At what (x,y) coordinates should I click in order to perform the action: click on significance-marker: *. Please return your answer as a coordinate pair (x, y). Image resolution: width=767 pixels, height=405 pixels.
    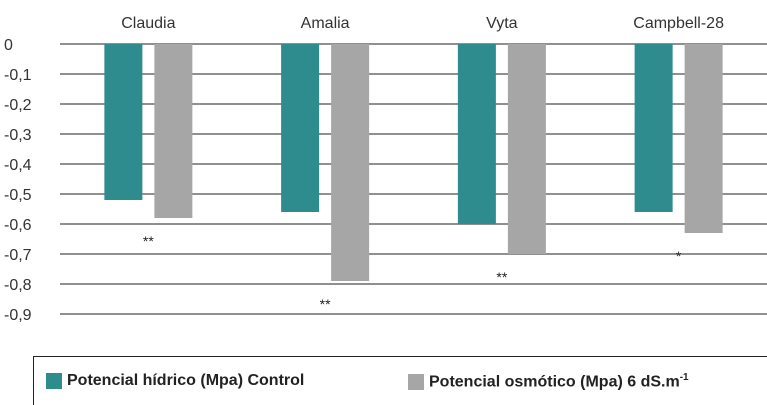
    Looking at the image, I should click on (679, 256).